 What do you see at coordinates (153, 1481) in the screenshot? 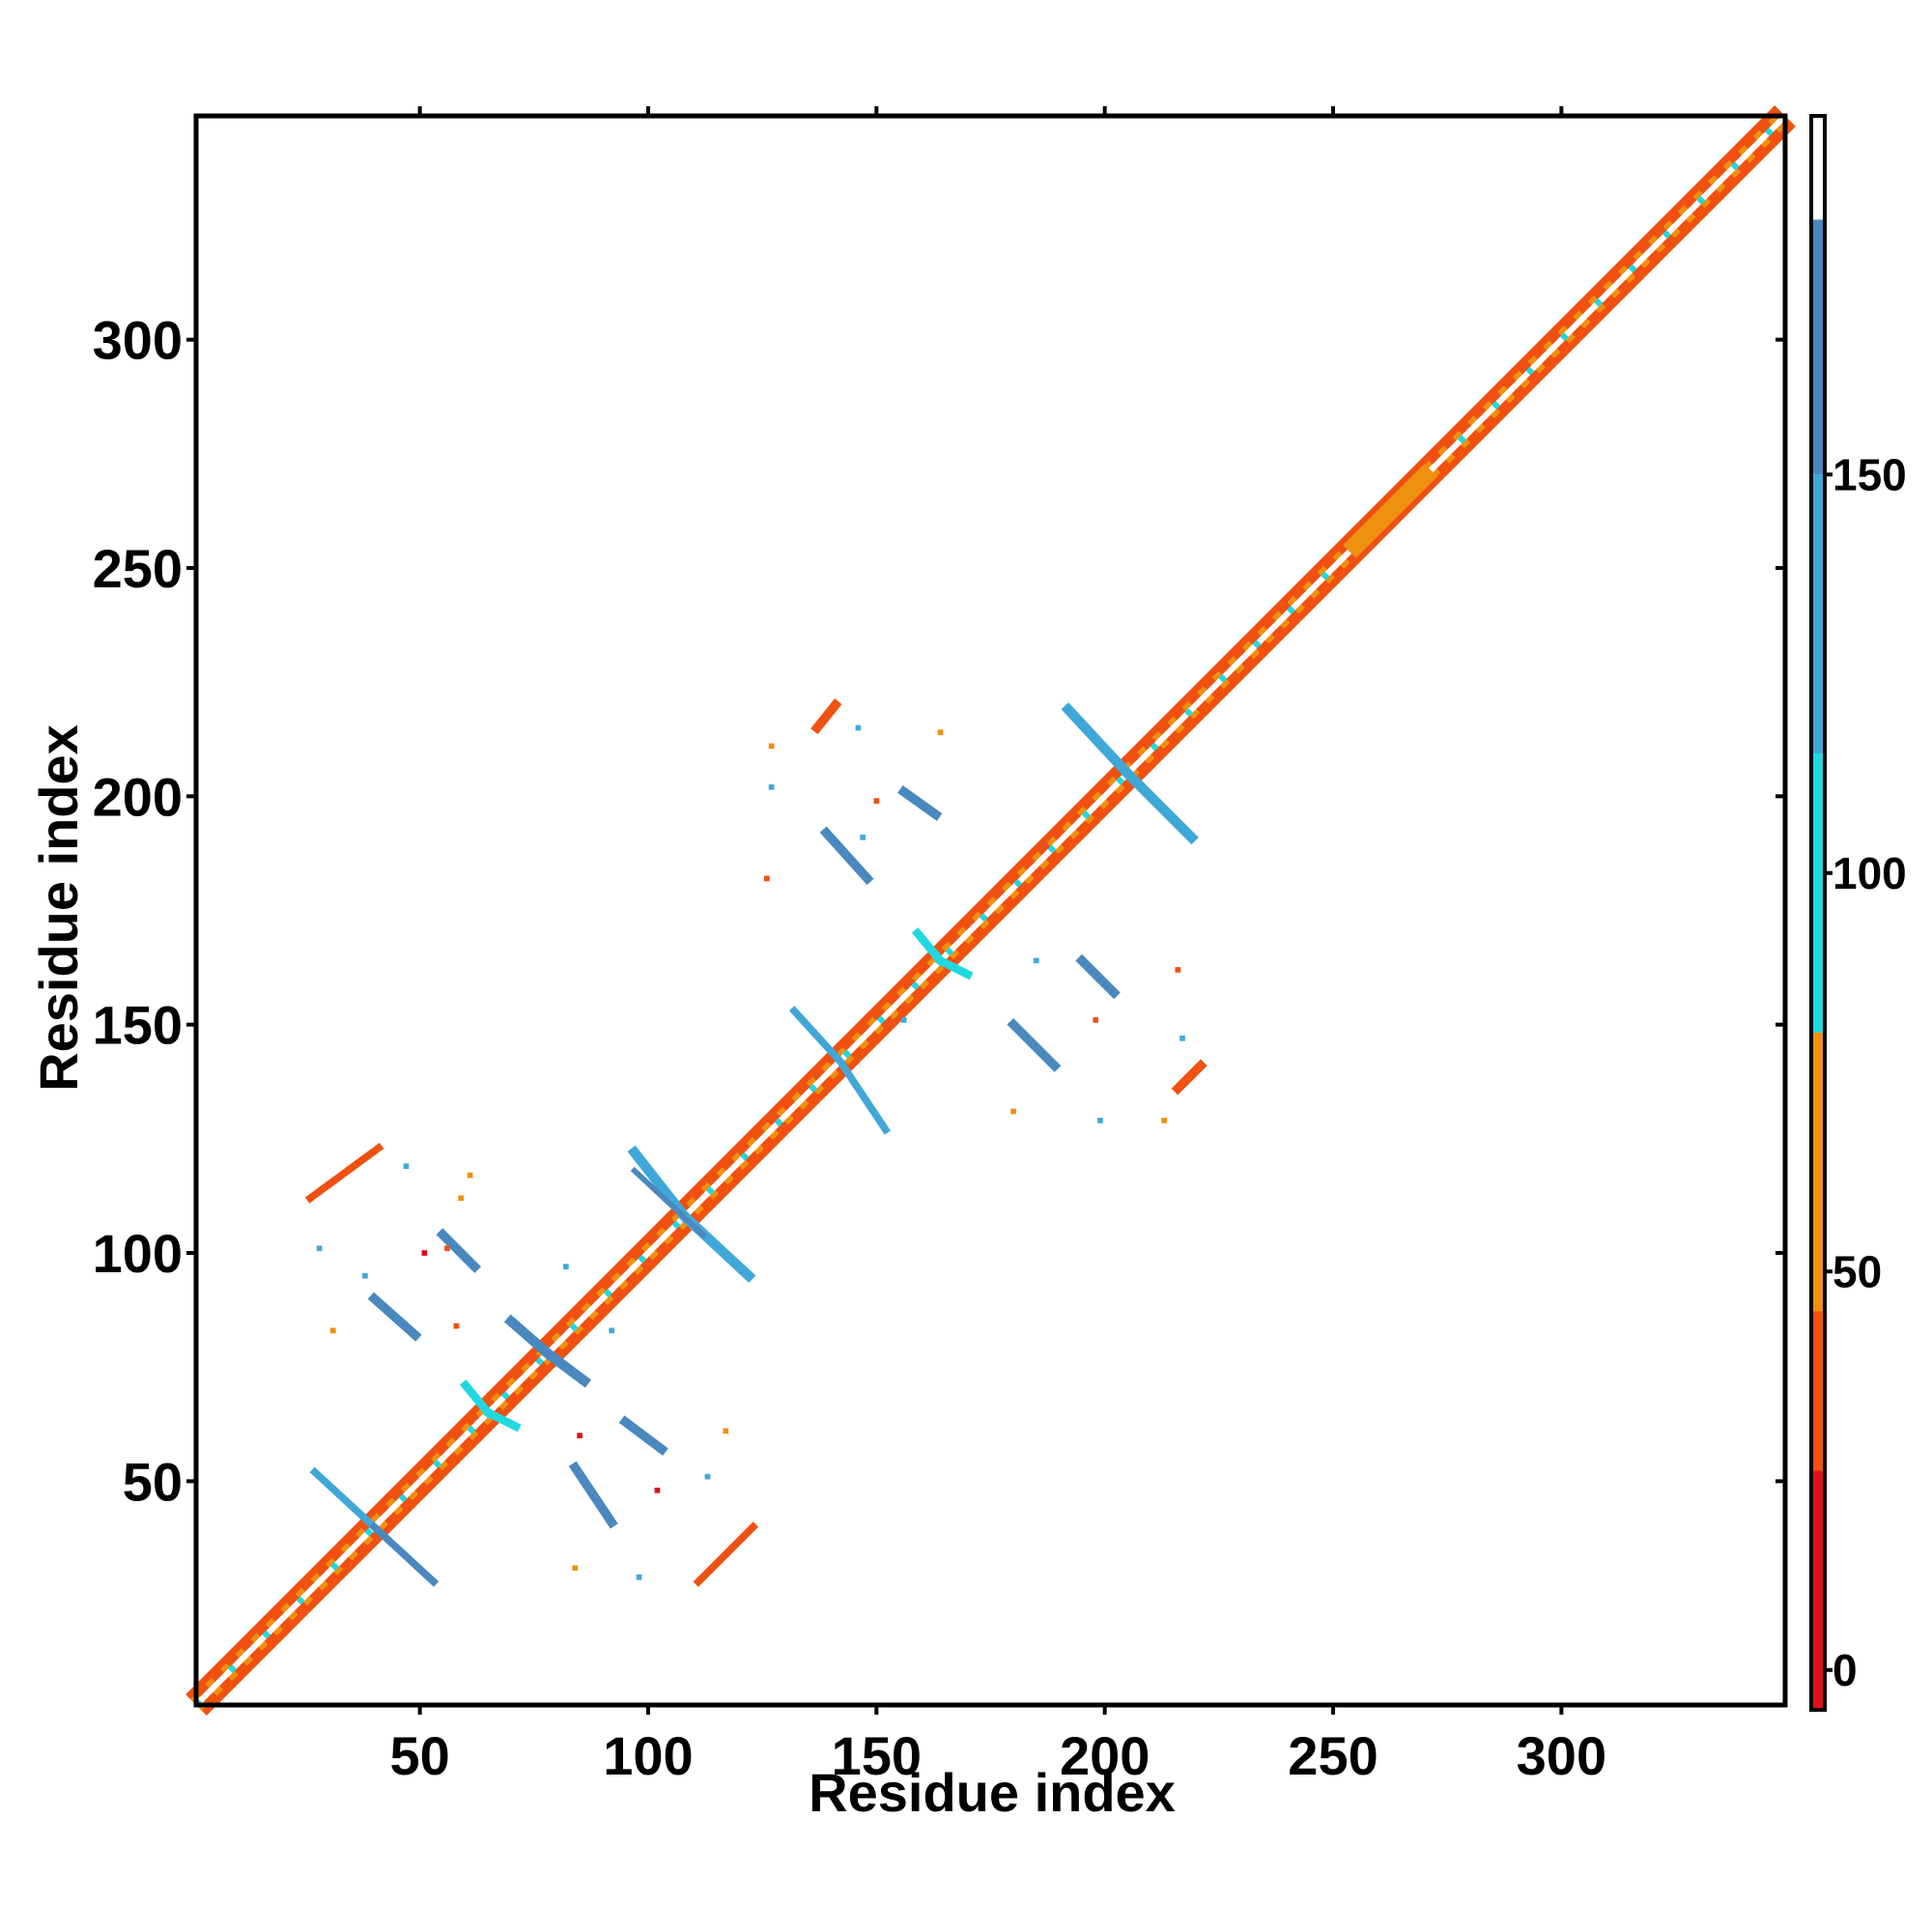
I see `y-tick-label: 50` at bounding box center [153, 1481].